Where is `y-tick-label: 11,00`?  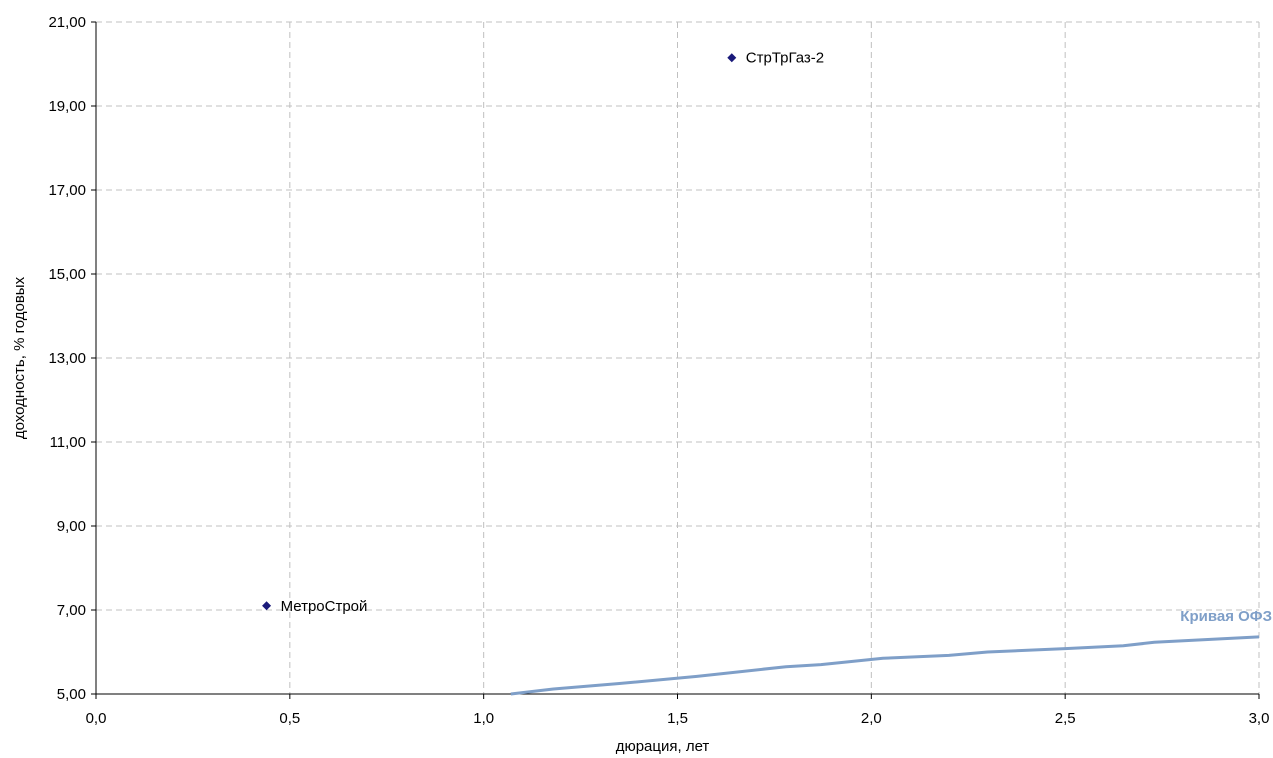
y-tick-label: 11,00 is located at coordinates (68, 442).